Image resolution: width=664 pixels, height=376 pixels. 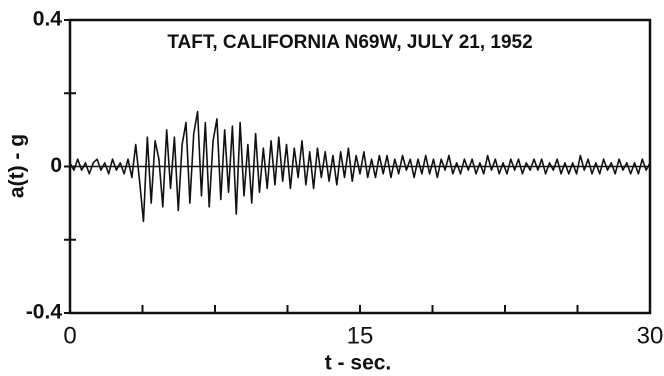 I want to click on y-tick-label: -0.4, so click(x=44, y=312).